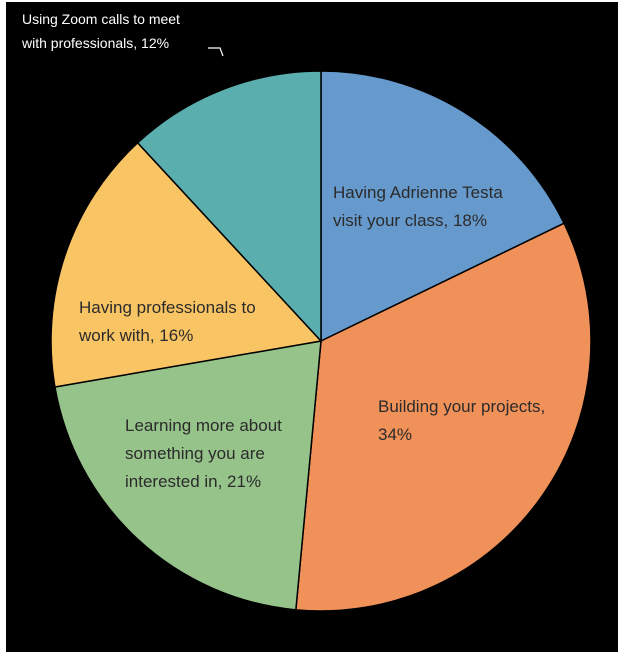 Image resolution: width=625 pixels, height=660 pixels. Describe the element at coordinates (167, 307) in the screenshot. I see `slice-label-line: Having professionals to` at that location.